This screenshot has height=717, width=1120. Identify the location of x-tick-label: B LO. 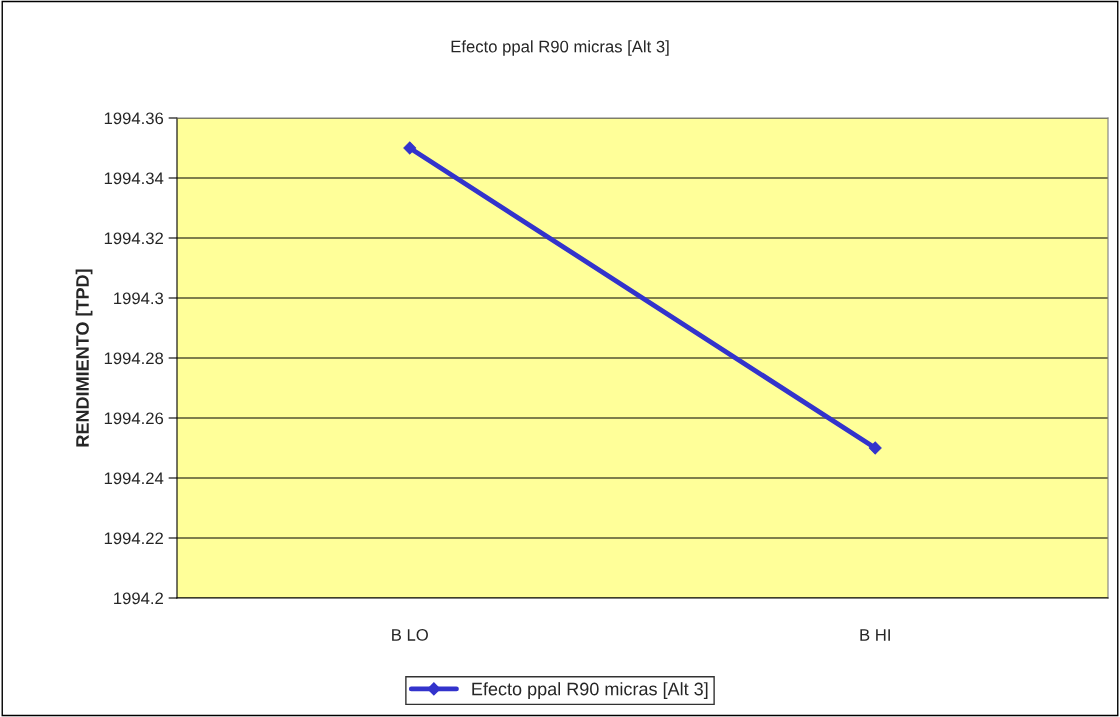
(410, 635).